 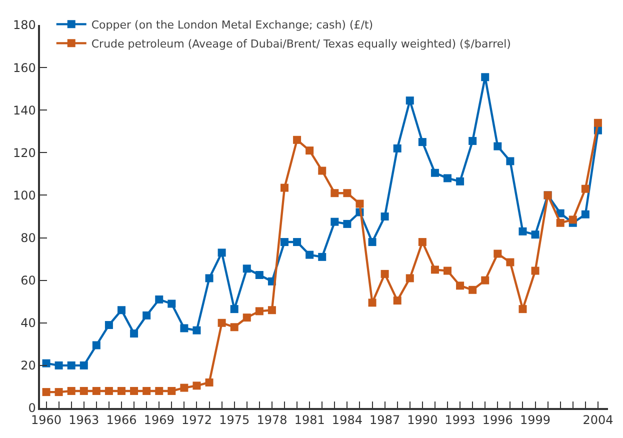 What do you see at coordinates (309, 420) in the screenshot?
I see `x-tick-label: 1981` at bounding box center [309, 420].